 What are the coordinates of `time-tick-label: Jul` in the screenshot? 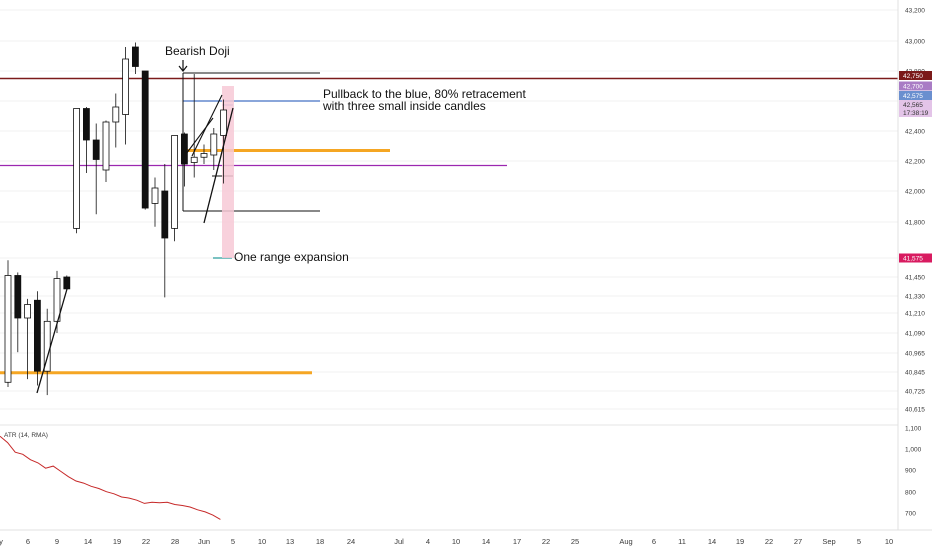 It's located at (399, 541).